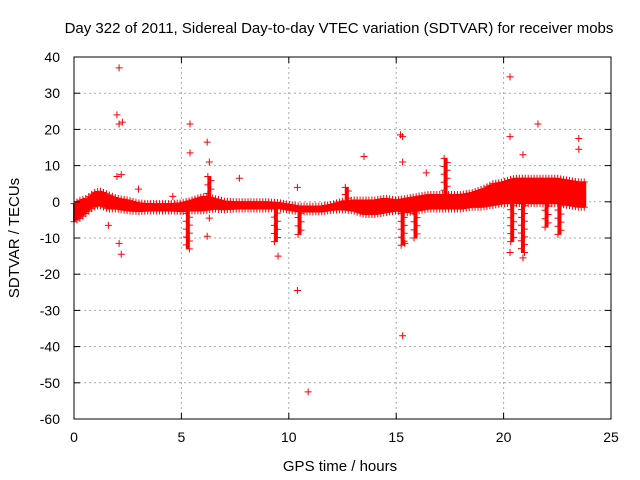 The height and width of the screenshot is (480, 640). I want to click on x-tick-label: 25, so click(611, 437).